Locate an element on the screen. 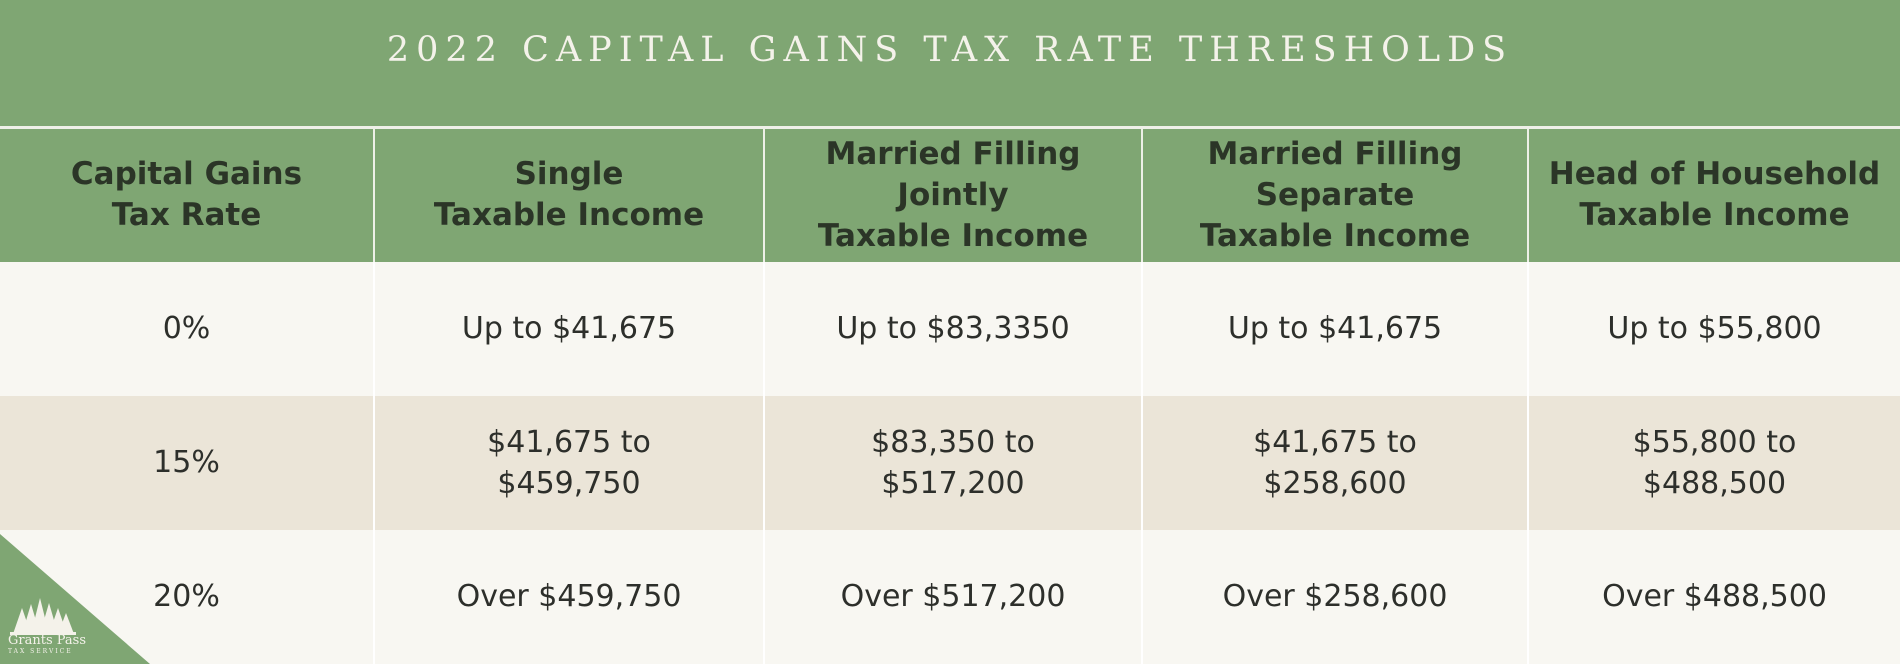 The width and height of the screenshot is (1900, 664). table-cell: Up to $55,800 is located at coordinates (1713, 328).